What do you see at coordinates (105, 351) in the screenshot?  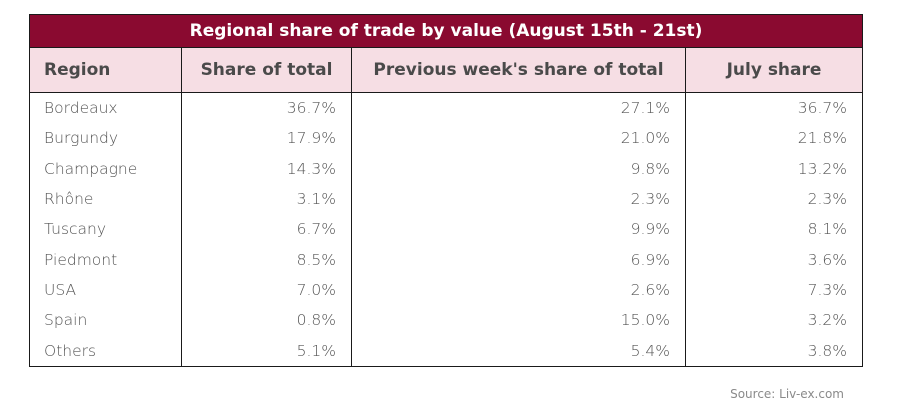 I see `region-cell: Others` at bounding box center [105, 351].